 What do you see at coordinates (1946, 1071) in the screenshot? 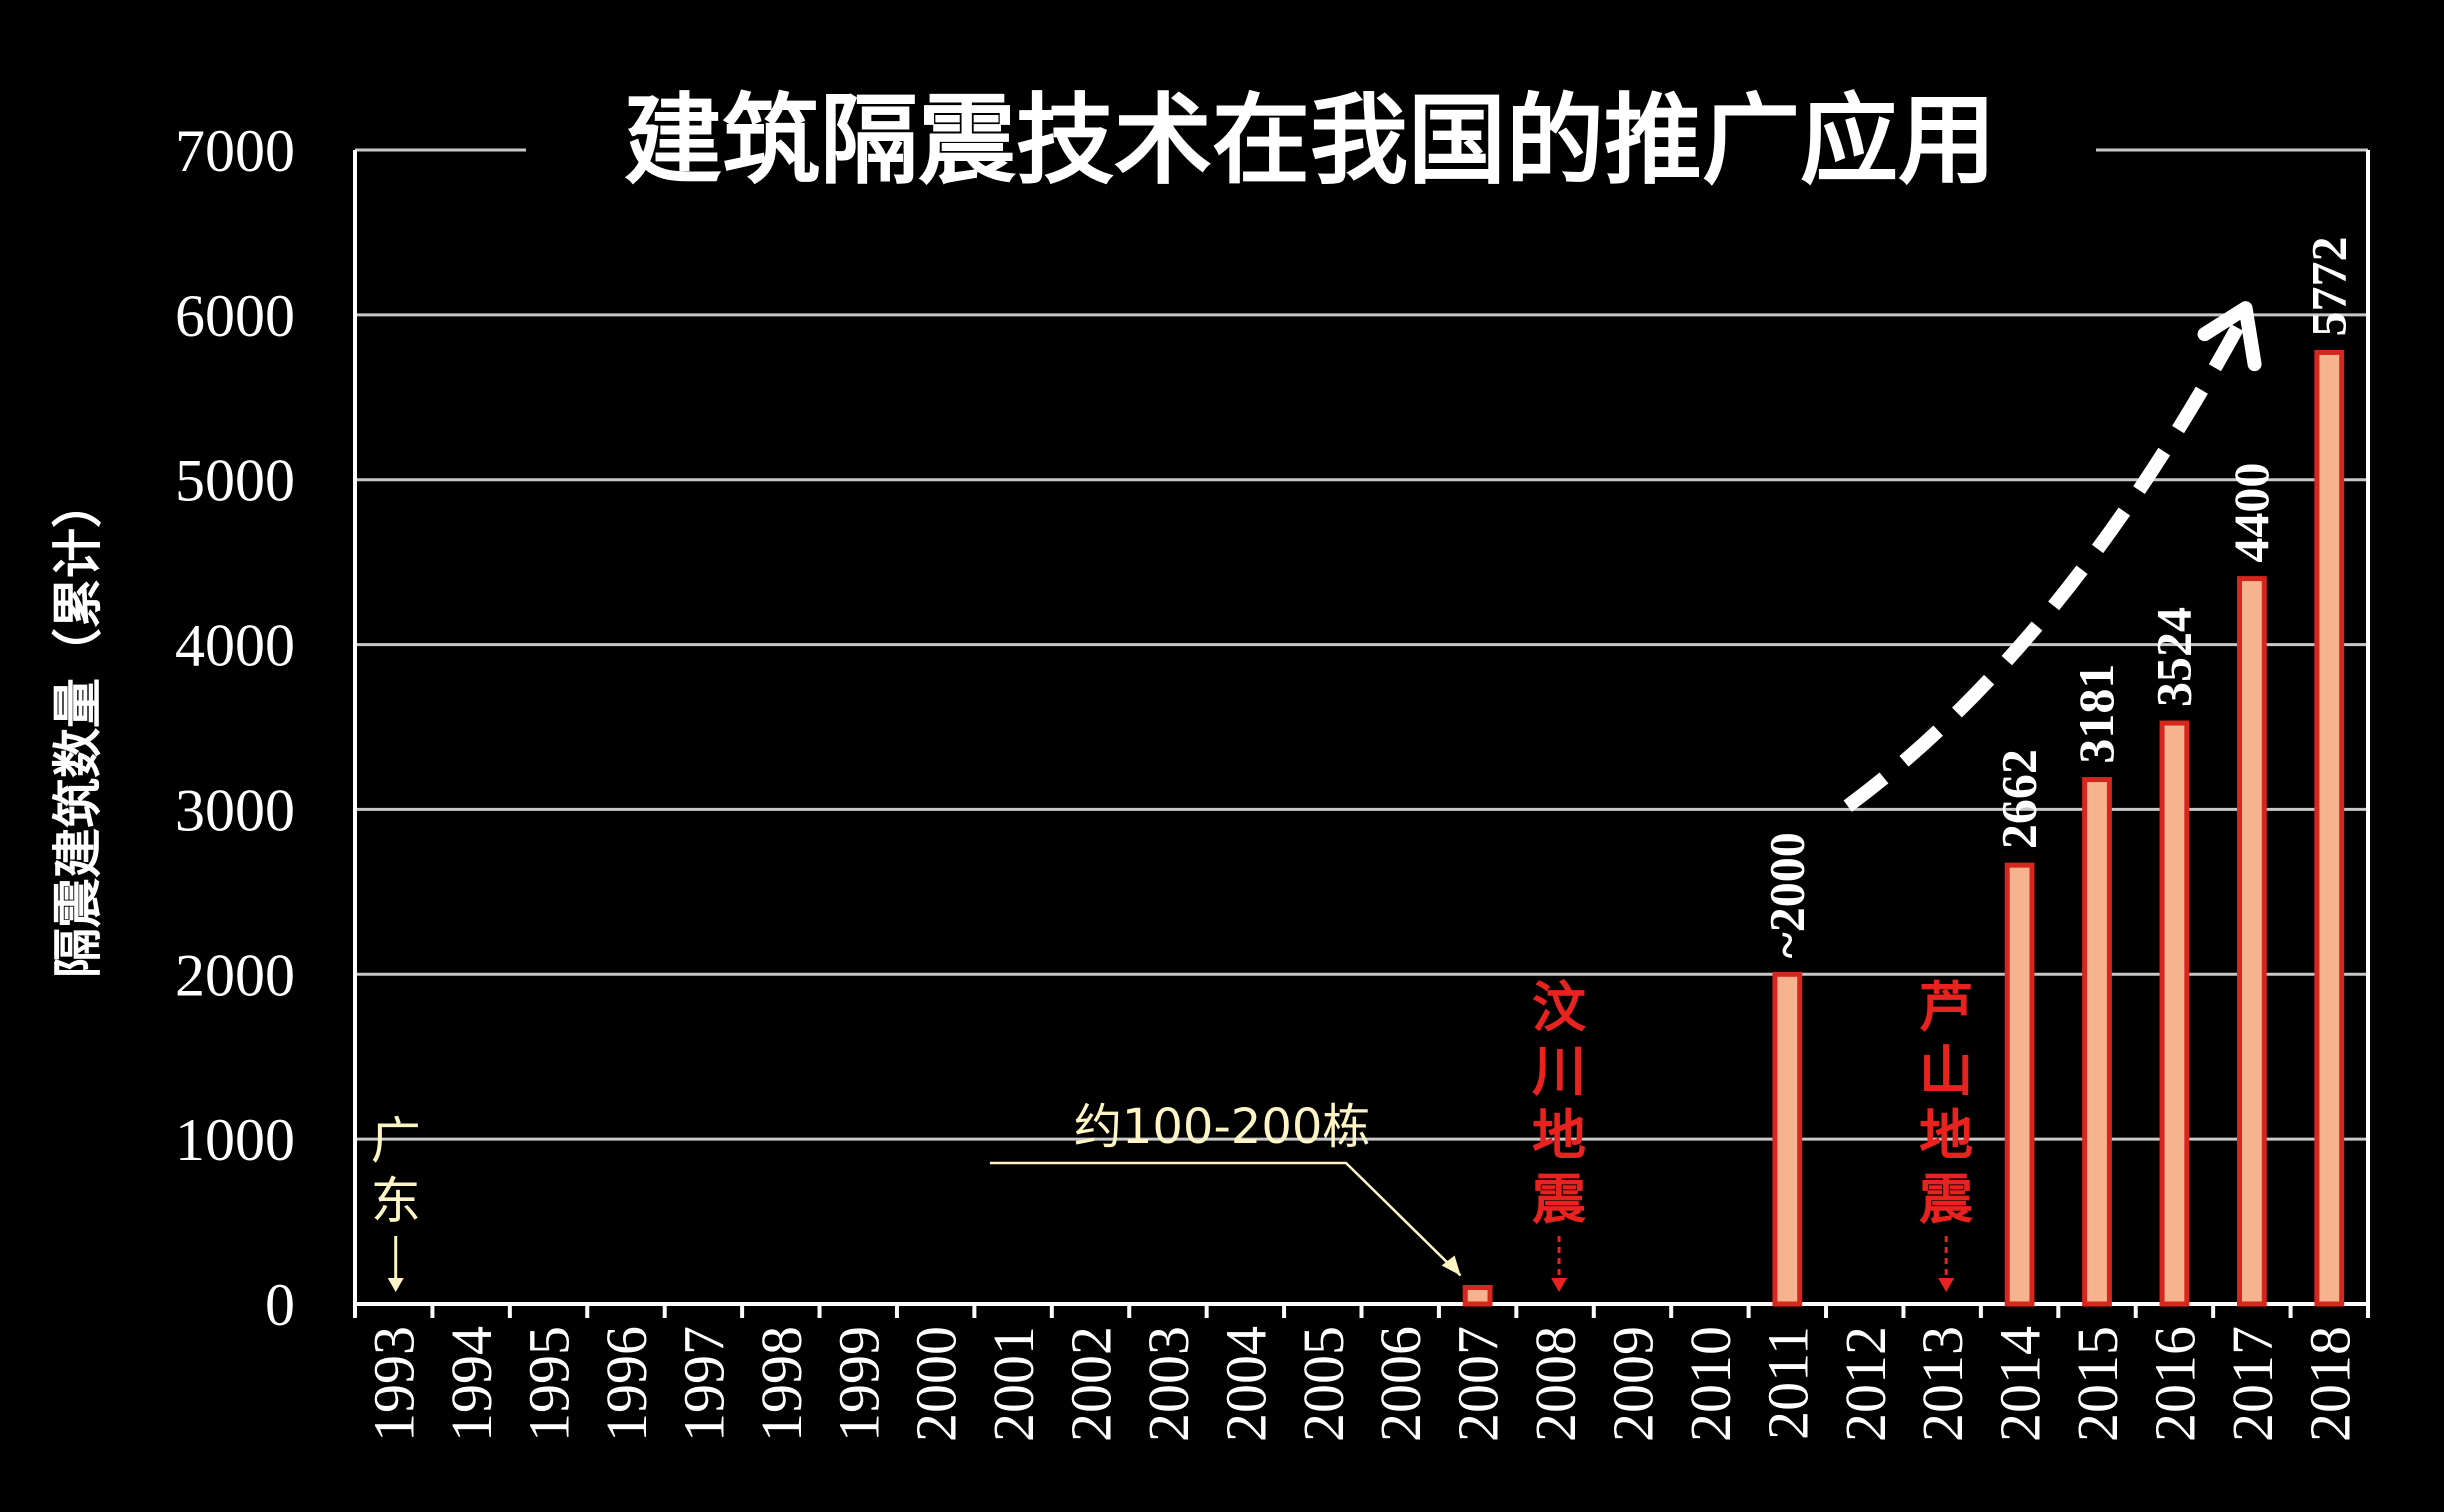
I see `annotation-text: 山` at bounding box center [1946, 1071].